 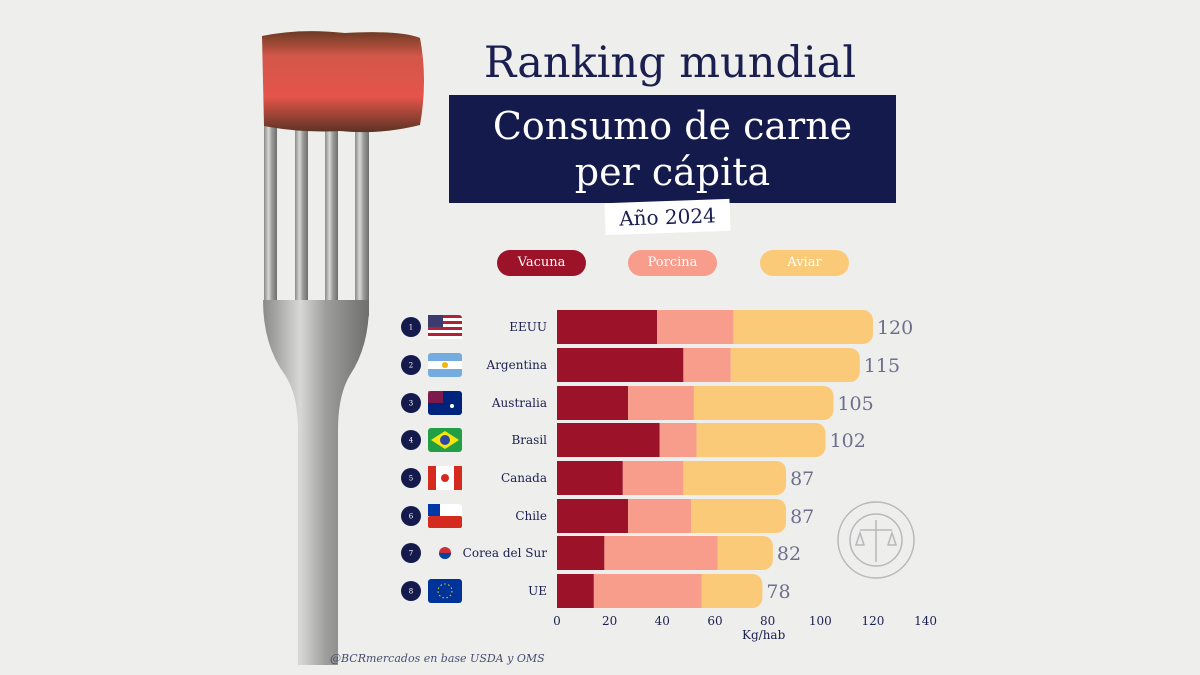 I want to click on eu-stars, so click(x=445, y=591).